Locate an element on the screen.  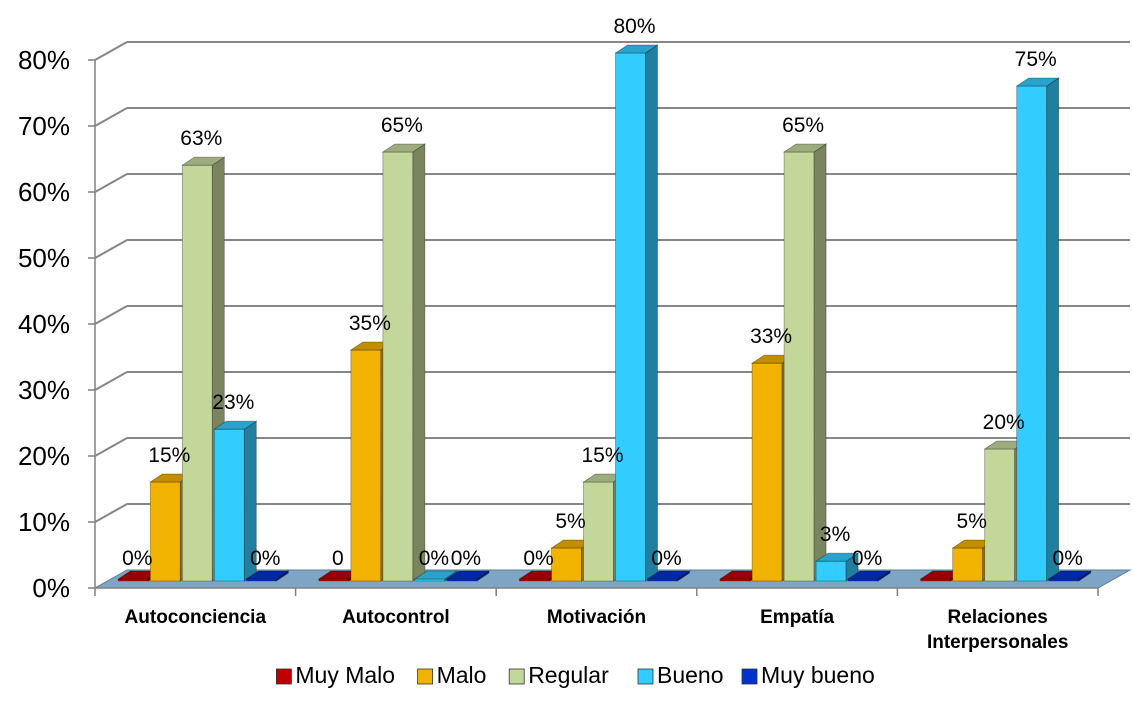
x-category-label: Empatía is located at coordinates (797, 617).